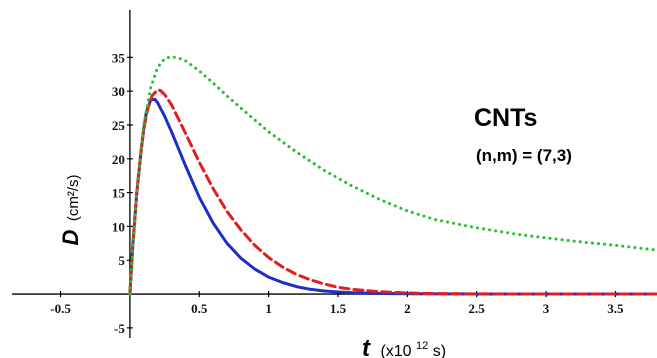 Image resolution: width=657 pixels, height=358 pixels. I want to click on y-axis-label: D (cm²/s), so click(70, 210).